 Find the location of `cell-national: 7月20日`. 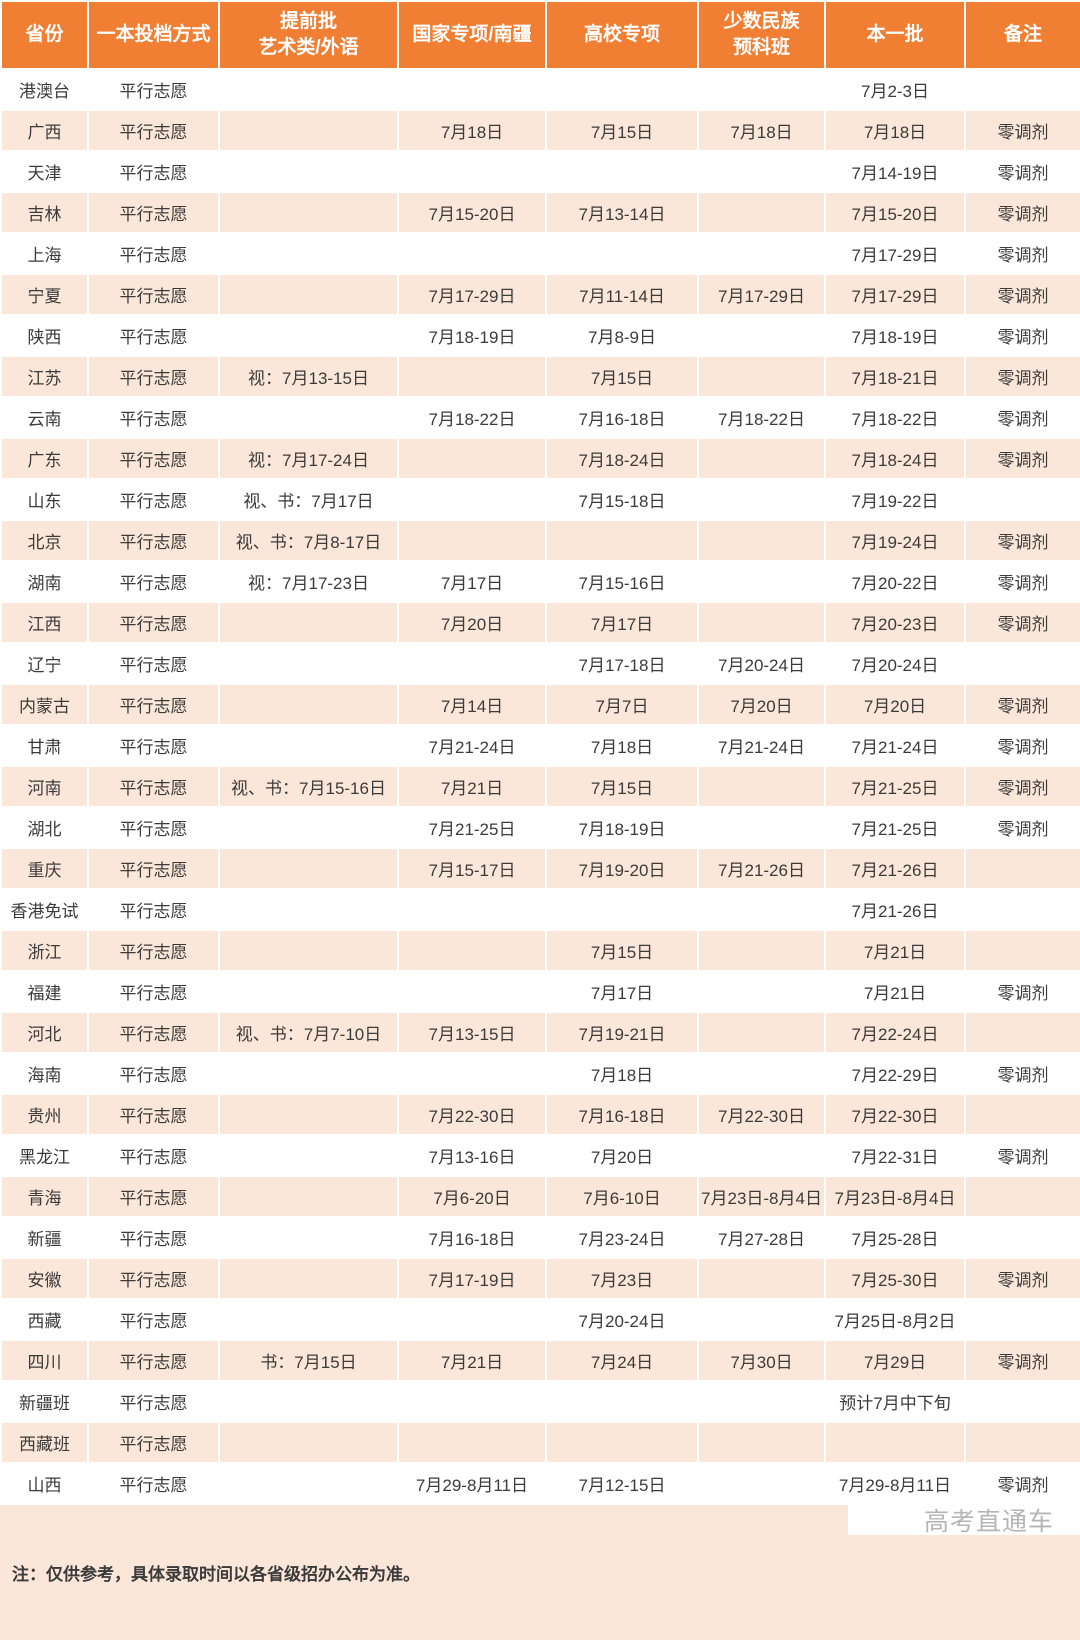

cell-national: 7月20日 is located at coordinates (472, 622).